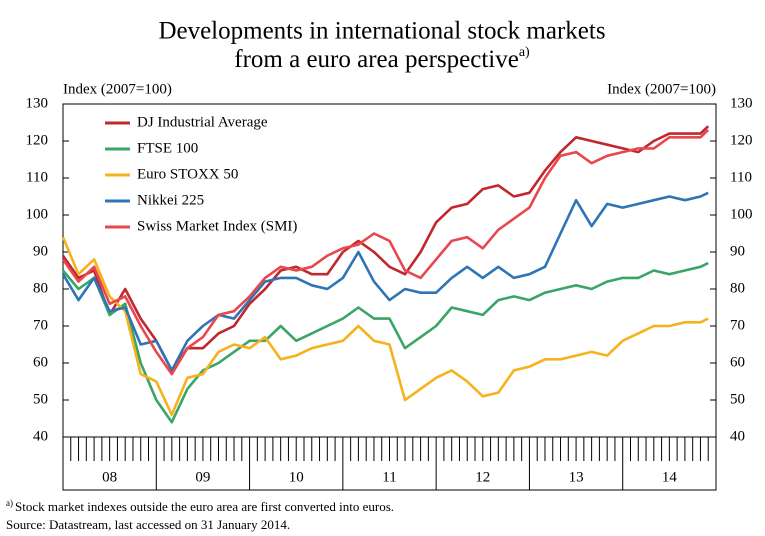 This screenshot has height=536, width=765. What do you see at coordinates (40, 362) in the screenshot?
I see `y-tick-label: 60` at bounding box center [40, 362].